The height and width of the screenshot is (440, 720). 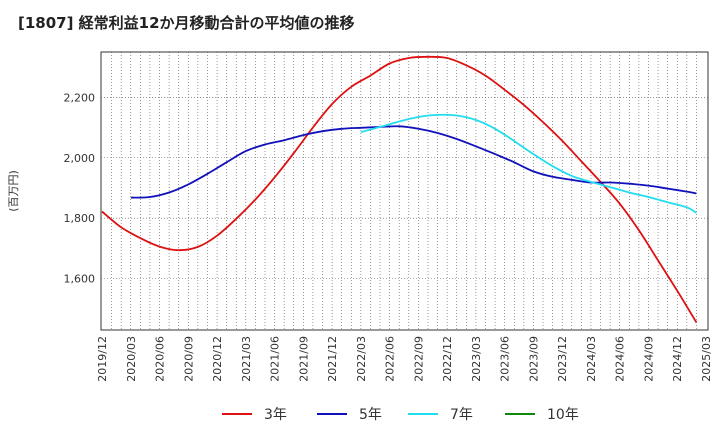 I want to click on x-tick-label: 2024/09, so click(x=648, y=359).